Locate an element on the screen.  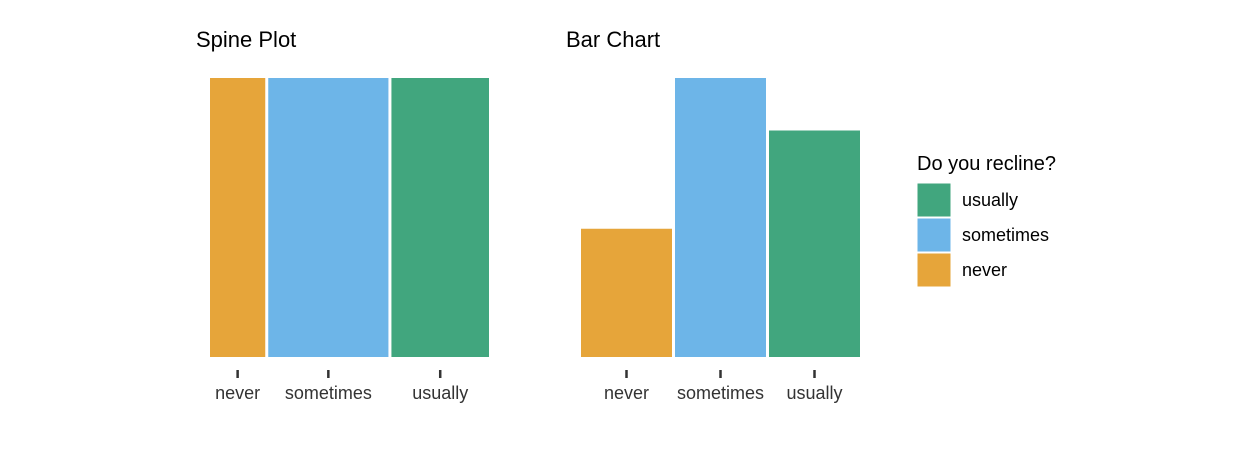
spine-bar-never is located at coordinates (238, 217).